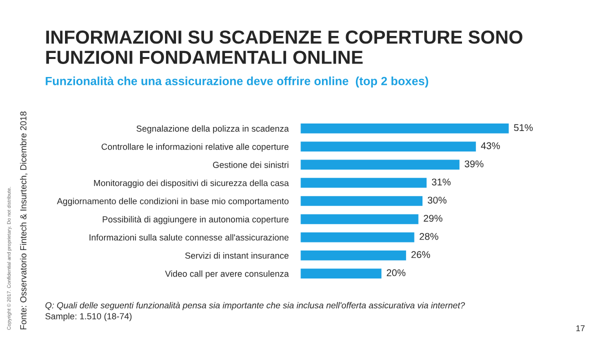 This screenshot has height=337, width=600. Describe the element at coordinates (441, 182) in the screenshot. I see `data-label: 31%` at that location.